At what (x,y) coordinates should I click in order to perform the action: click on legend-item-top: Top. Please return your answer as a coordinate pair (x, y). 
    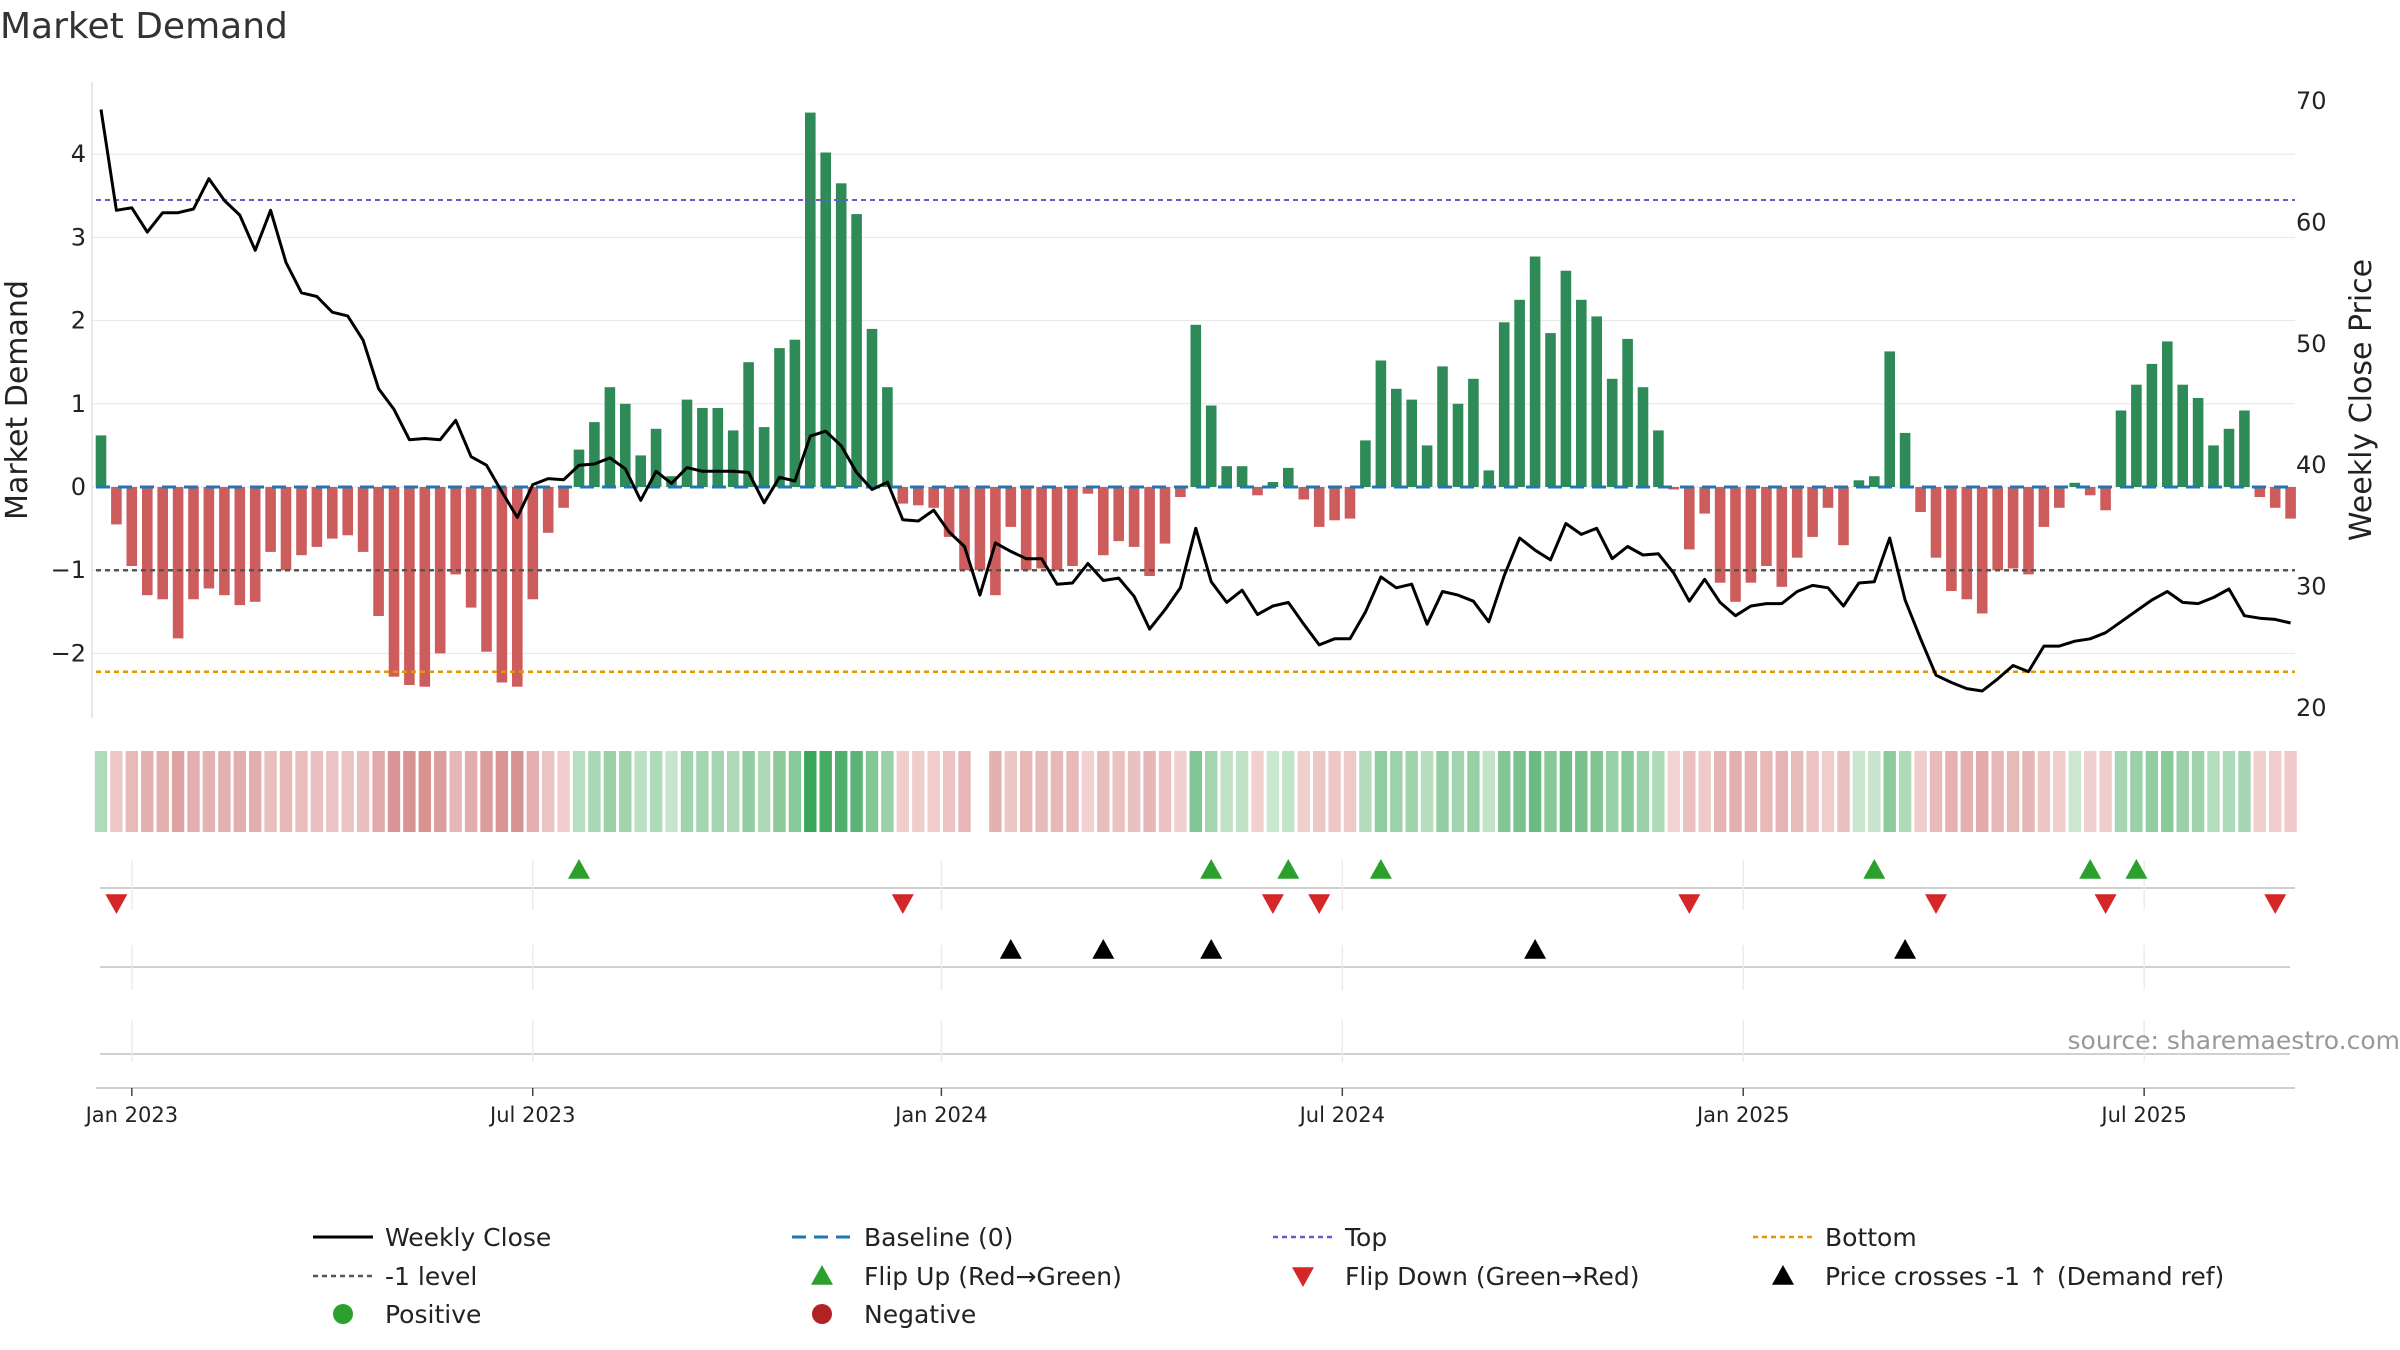
    Looking at the image, I should click on (1330, 1237).